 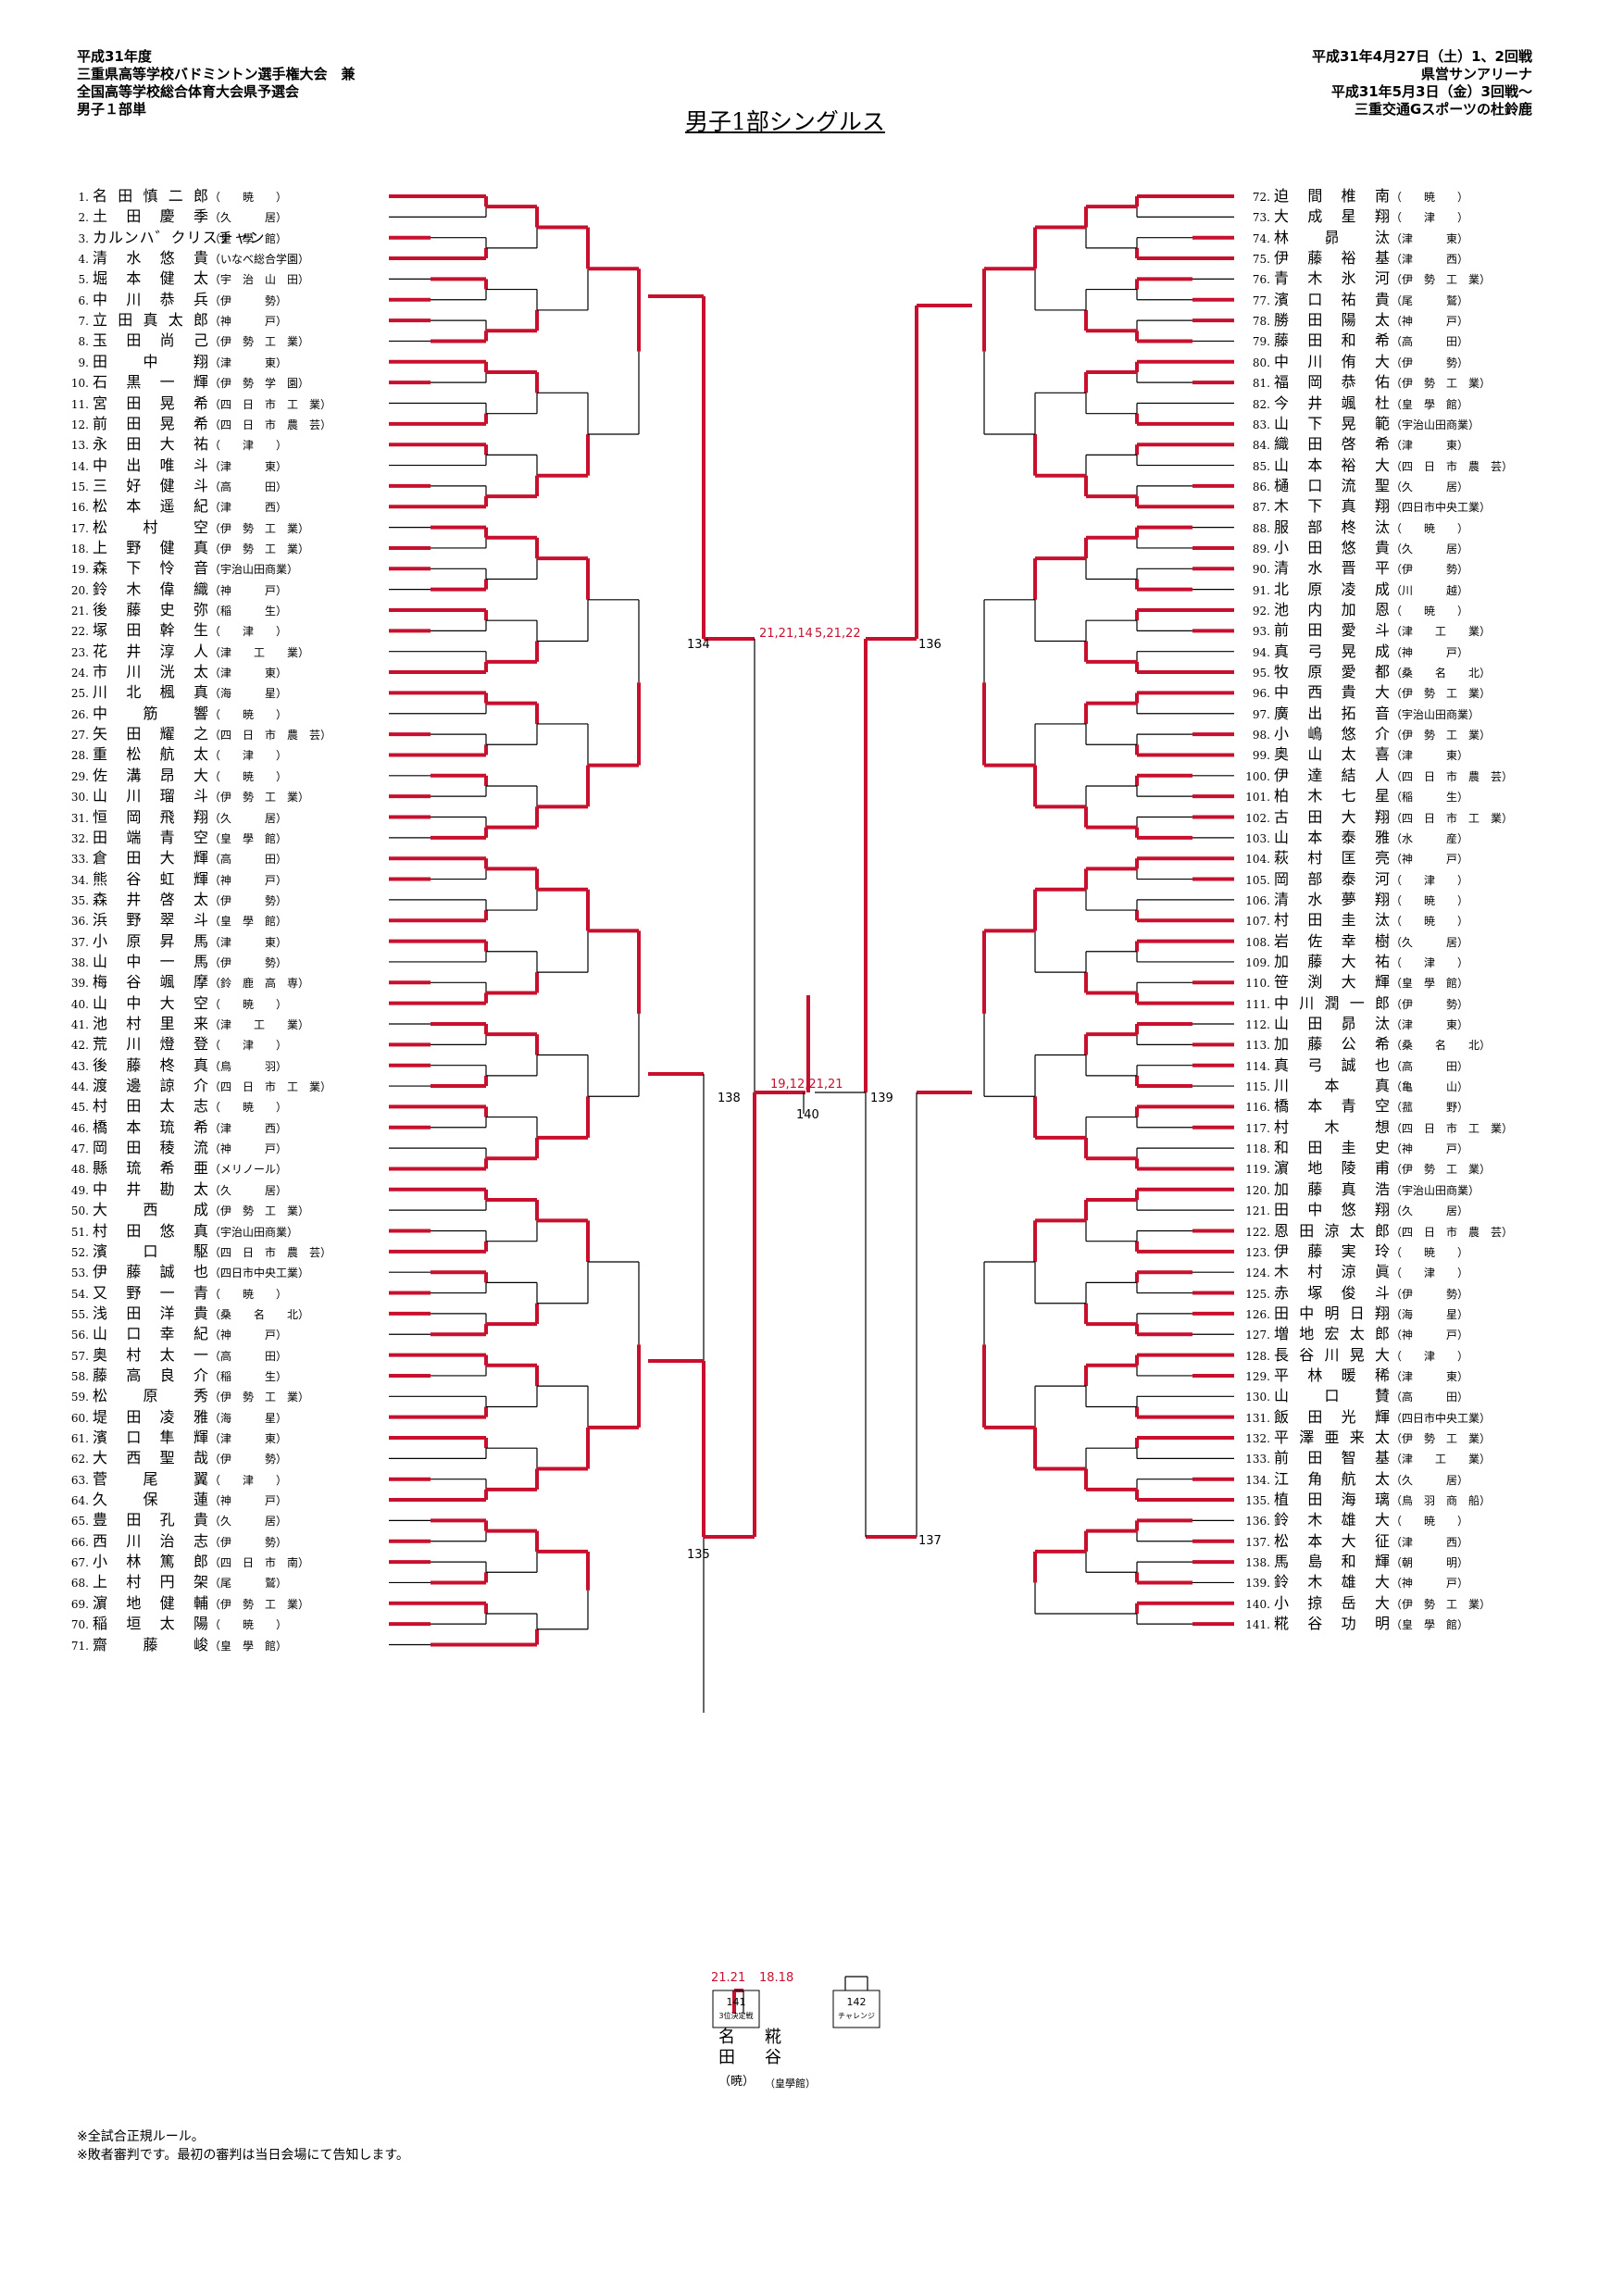 What do you see at coordinates (151, 589) in the screenshot?
I see `player-name: 鈴木偉織` at bounding box center [151, 589].